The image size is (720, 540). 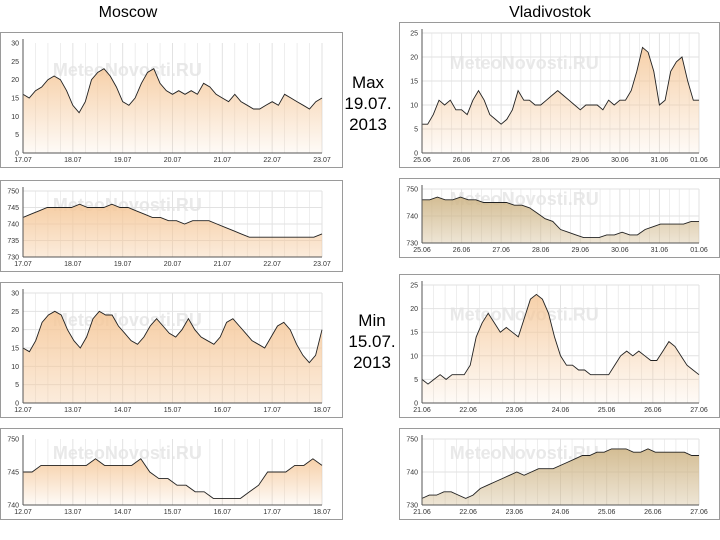 I want to click on moscow-max-pressure-xtick-2: 19.07, so click(x=123, y=264).